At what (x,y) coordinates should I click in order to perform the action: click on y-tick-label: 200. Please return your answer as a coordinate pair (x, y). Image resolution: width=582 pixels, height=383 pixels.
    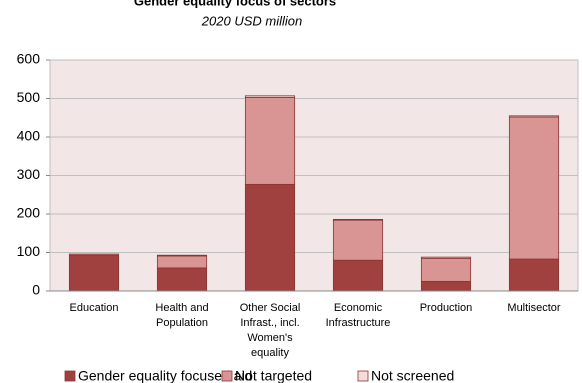
    Looking at the image, I should click on (29, 213).